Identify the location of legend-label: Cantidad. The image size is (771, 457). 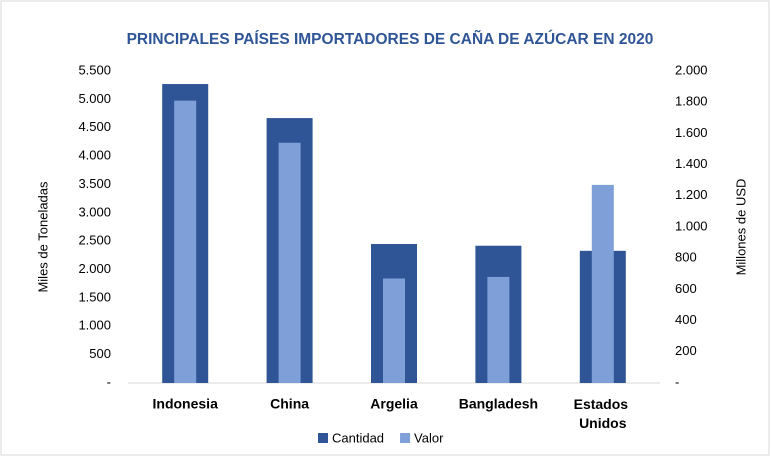
(358, 437).